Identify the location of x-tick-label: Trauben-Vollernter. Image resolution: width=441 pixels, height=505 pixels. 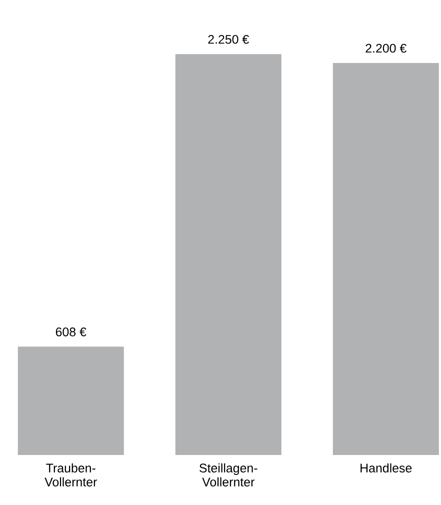
(70, 474).